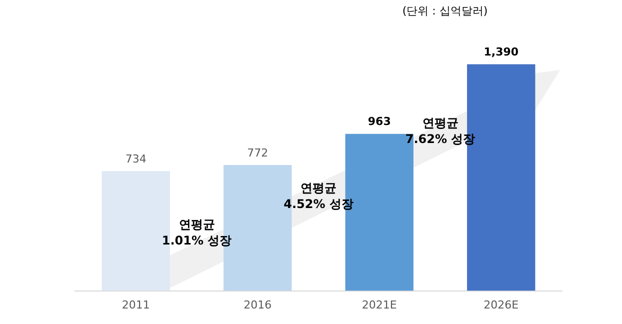 This screenshot has height=324, width=622. What do you see at coordinates (379, 305) in the screenshot?
I see `x-tick-label: 2021E` at bounding box center [379, 305].